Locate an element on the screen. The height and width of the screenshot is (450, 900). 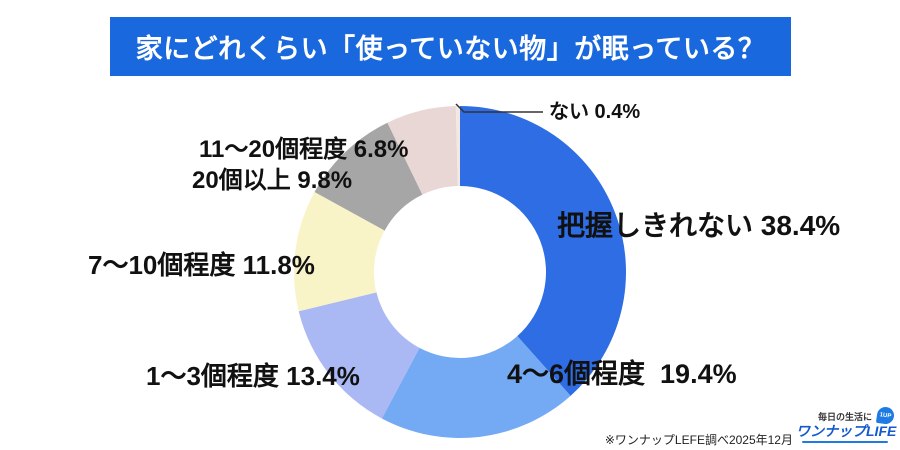
chart-title-banner: 家にどれくらい「使っていない物」が眠っている？ is located at coordinates (450, 46).